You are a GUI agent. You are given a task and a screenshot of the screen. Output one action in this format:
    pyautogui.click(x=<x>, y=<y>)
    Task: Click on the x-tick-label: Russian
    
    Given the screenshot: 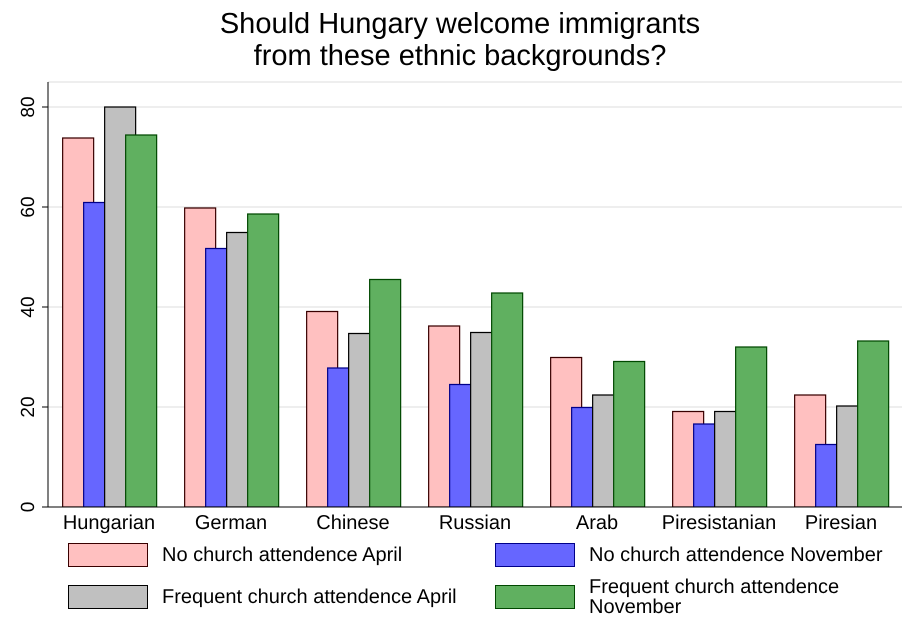 What is the action you would take?
    pyautogui.click(x=475, y=523)
    